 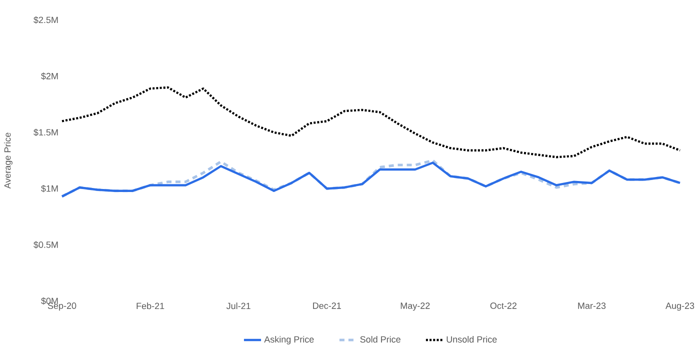 I want to click on y-tick-label: $2M, so click(x=49, y=76).